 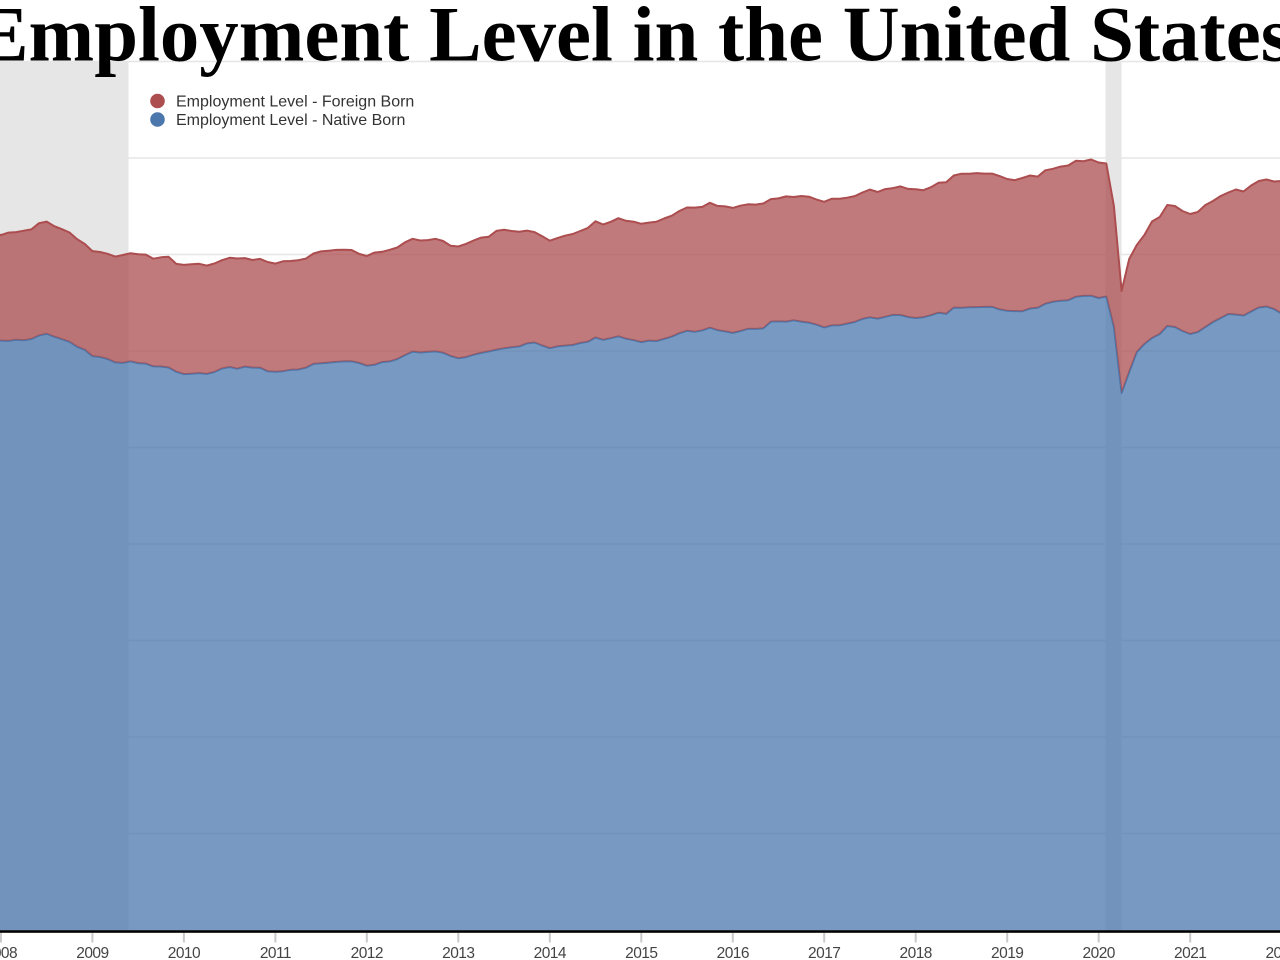 What do you see at coordinates (367, 952) in the screenshot?
I see `svg-text: 2012` at bounding box center [367, 952].